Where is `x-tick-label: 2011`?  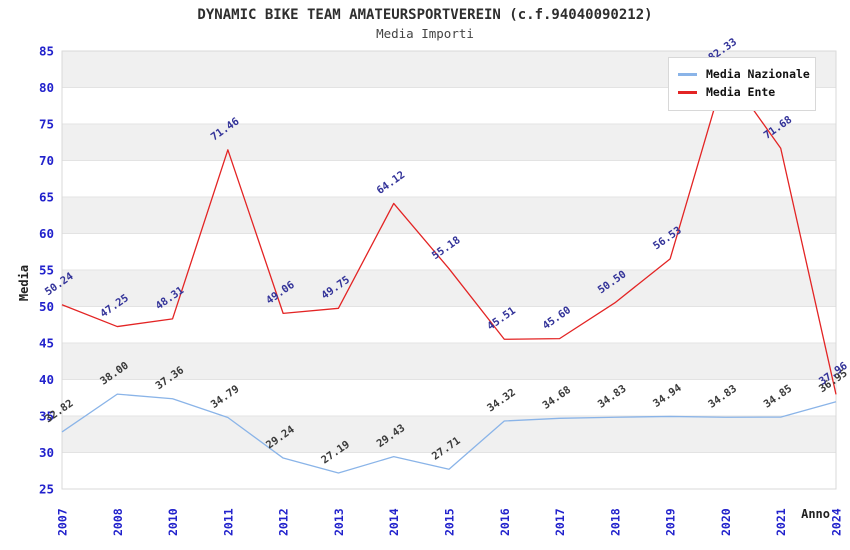 x-tick-label: 2011 is located at coordinates (228, 522).